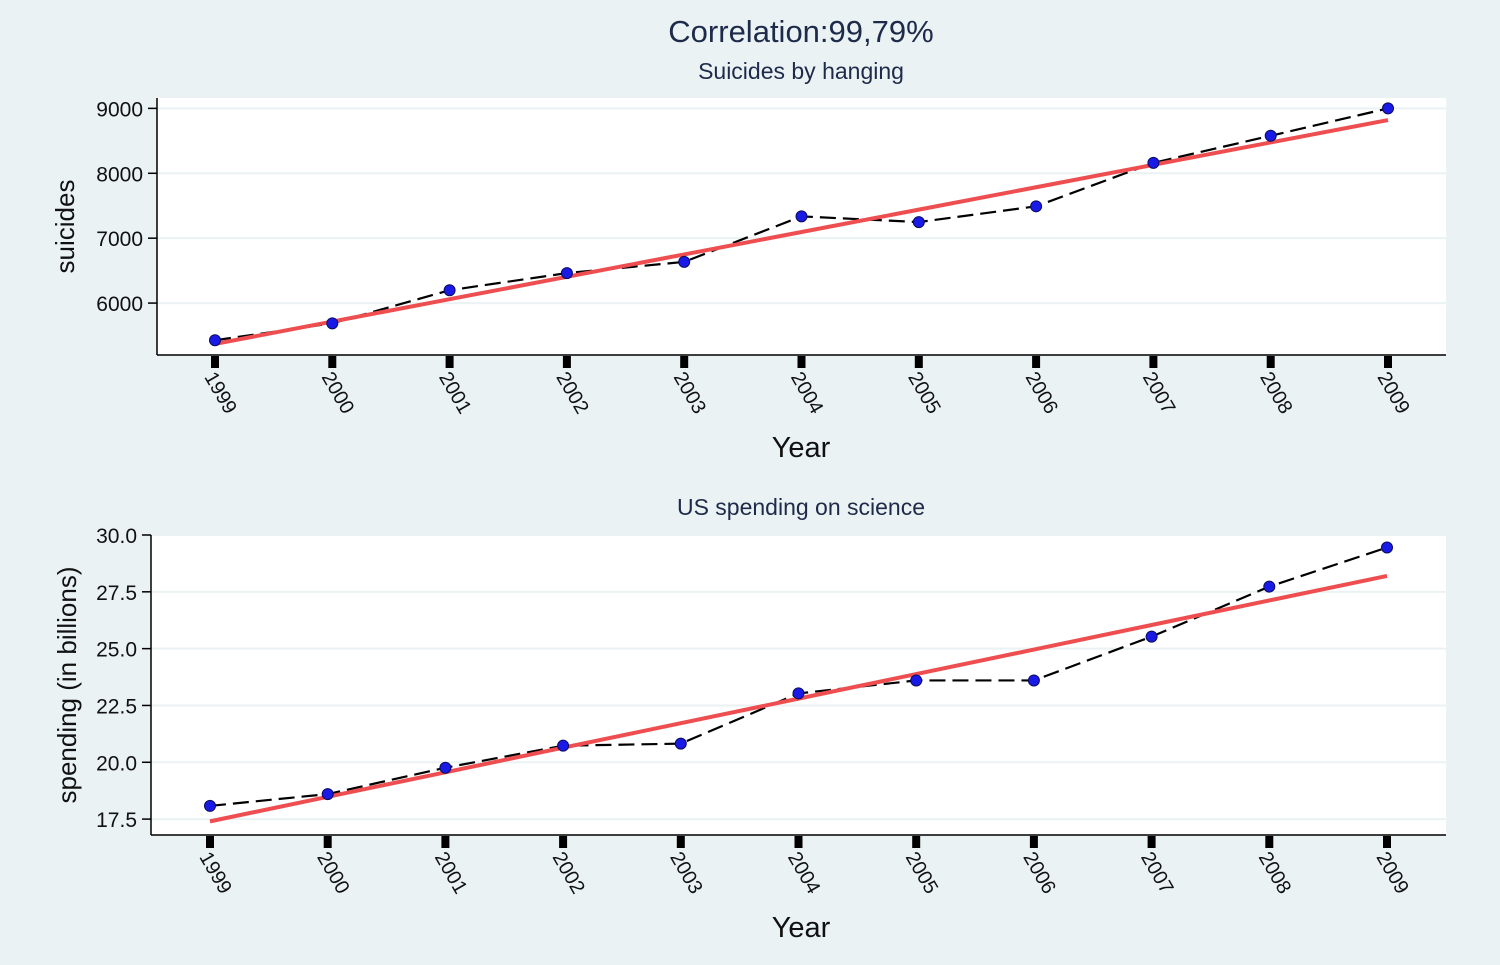 Image resolution: width=1500 pixels, height=965 pixels. Describe the element at coordinates (116, 820) in the screenshot. I see `y-tick-label: 17.5` at that location.